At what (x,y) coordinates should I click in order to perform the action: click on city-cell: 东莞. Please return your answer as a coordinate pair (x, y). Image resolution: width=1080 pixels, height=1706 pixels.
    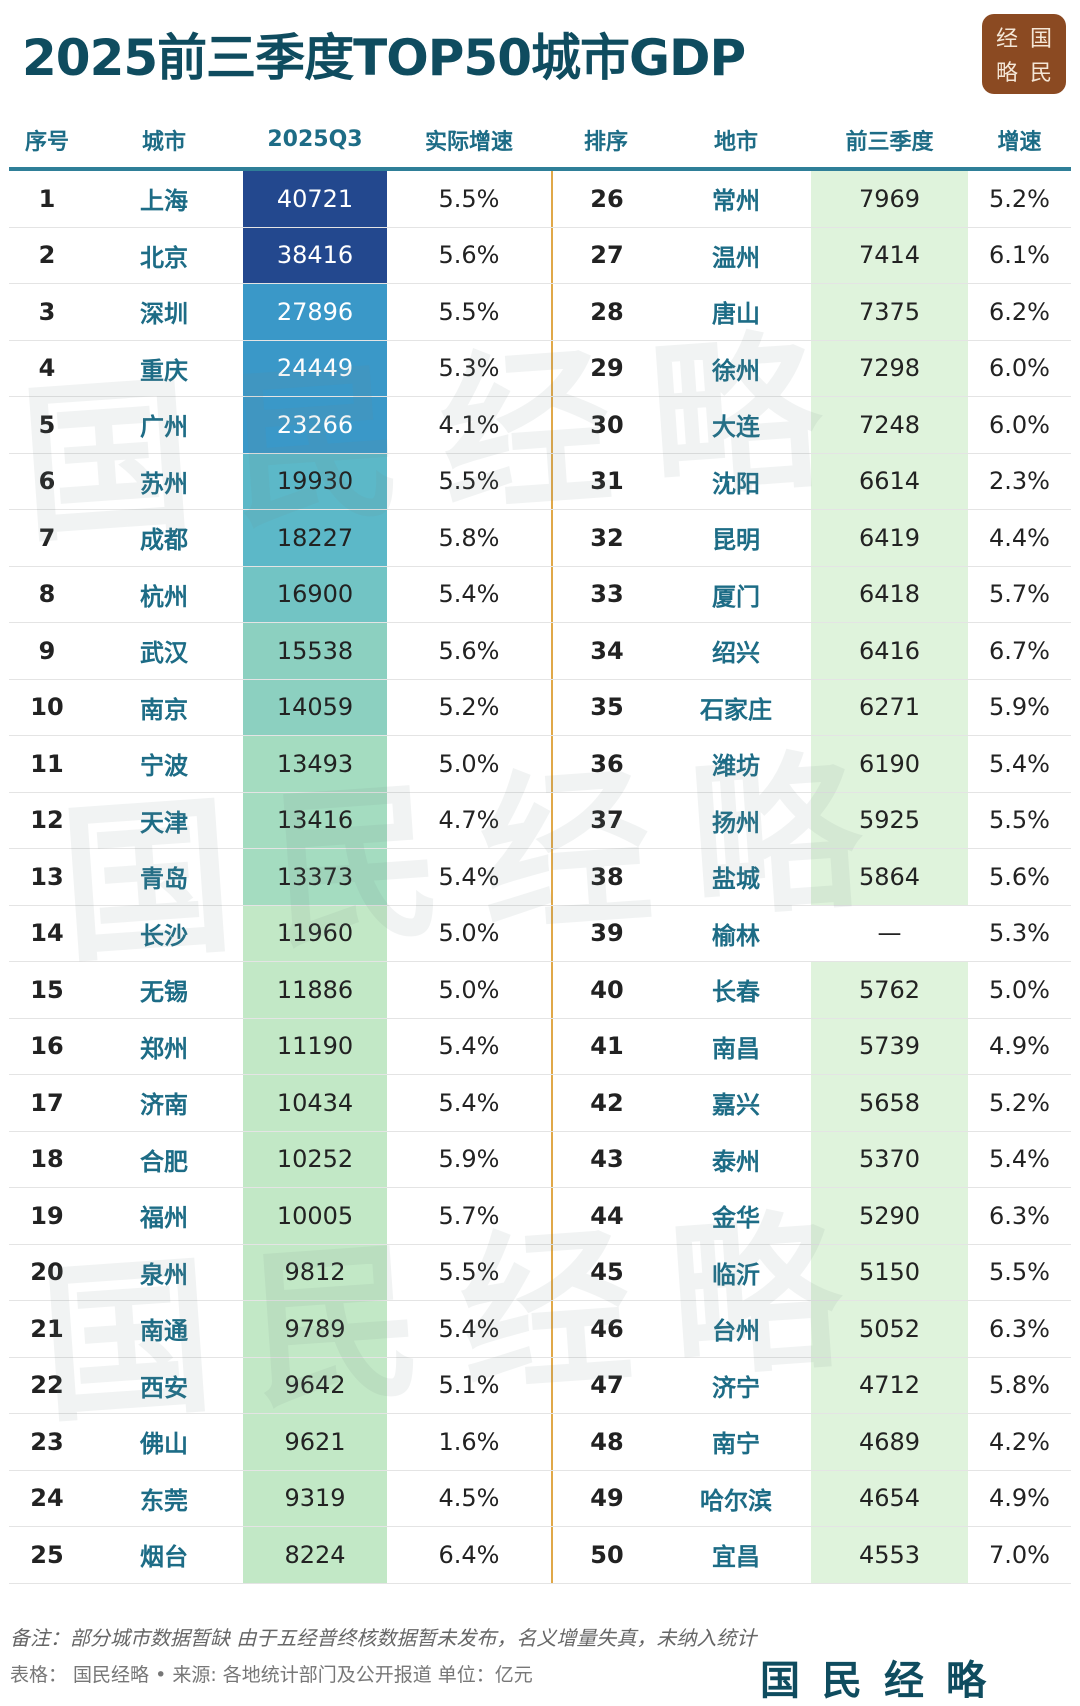
    Looking at the image, I should click on (164, 1500).